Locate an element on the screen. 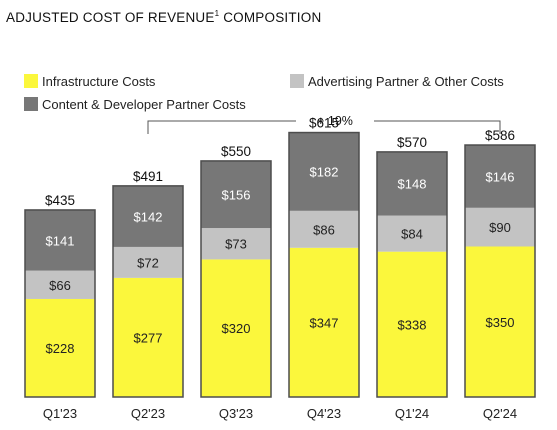 This screenshot has height=430, width=557. bar-label-infrastructure-6: $350 is located at coordinates (500, 322).